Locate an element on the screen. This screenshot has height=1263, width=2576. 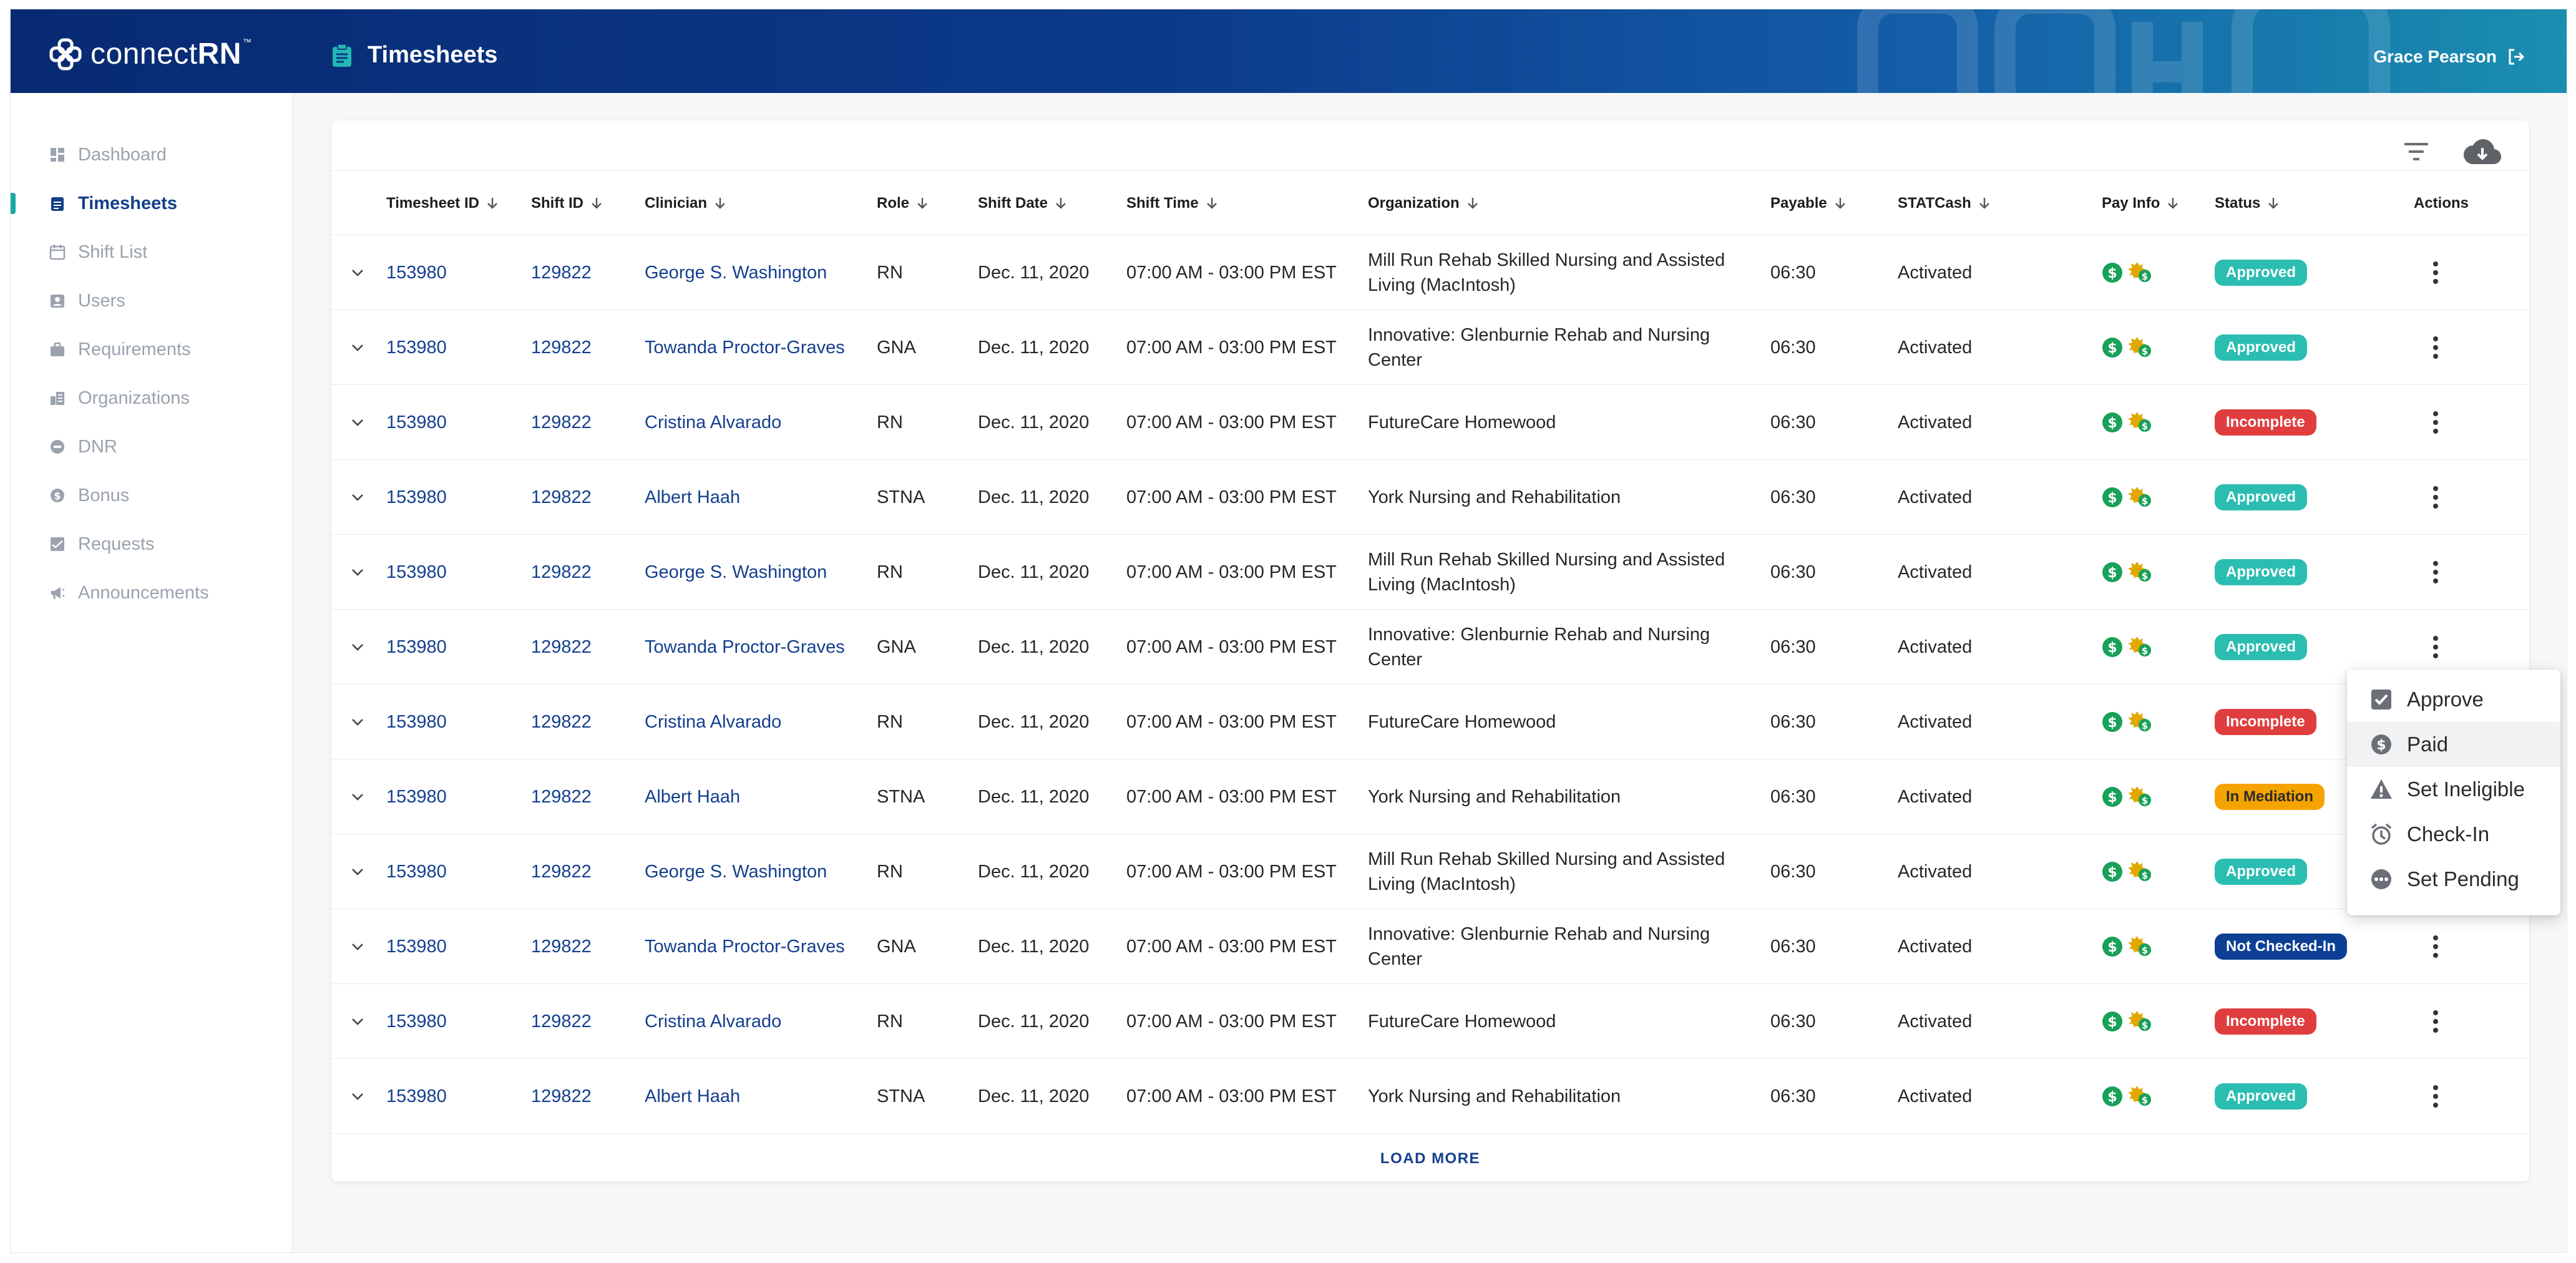
column-header-shift-time: Shift Time is located at coordinates (1172, 203).